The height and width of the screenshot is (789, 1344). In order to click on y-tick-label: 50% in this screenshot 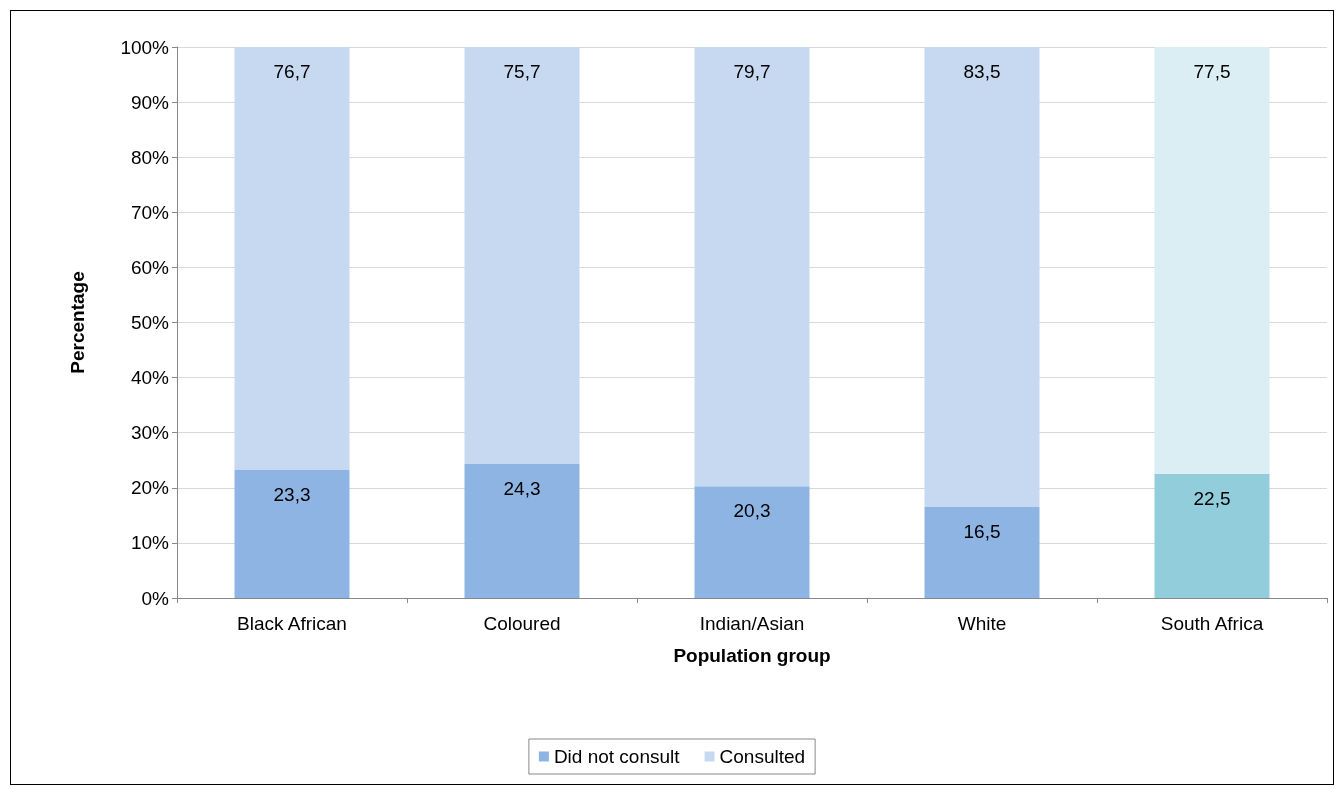, I will do `click(150, 322)`.